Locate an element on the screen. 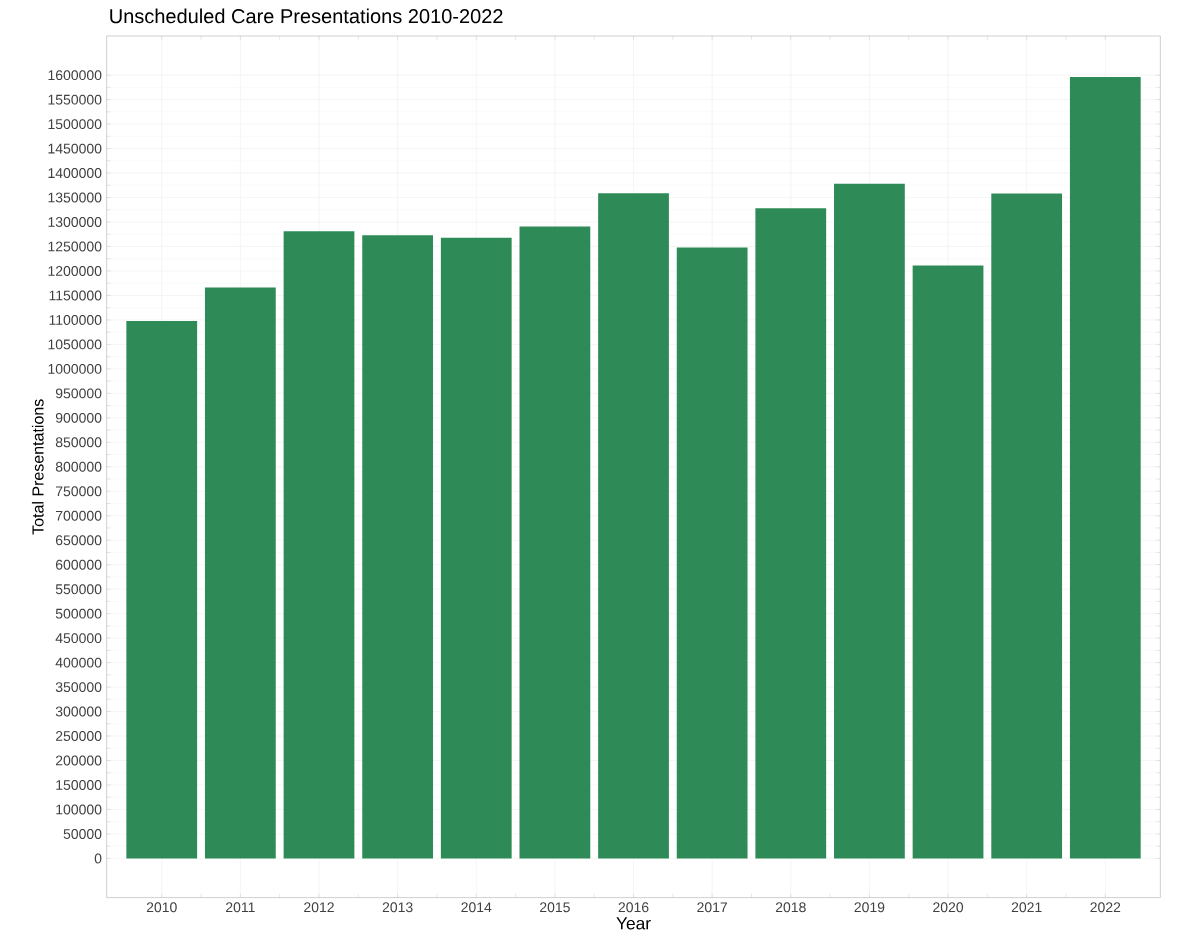 The height and width of the screenshot is (934, 1187). y-tick-label: 650000 is located at coordinates (78, 540).